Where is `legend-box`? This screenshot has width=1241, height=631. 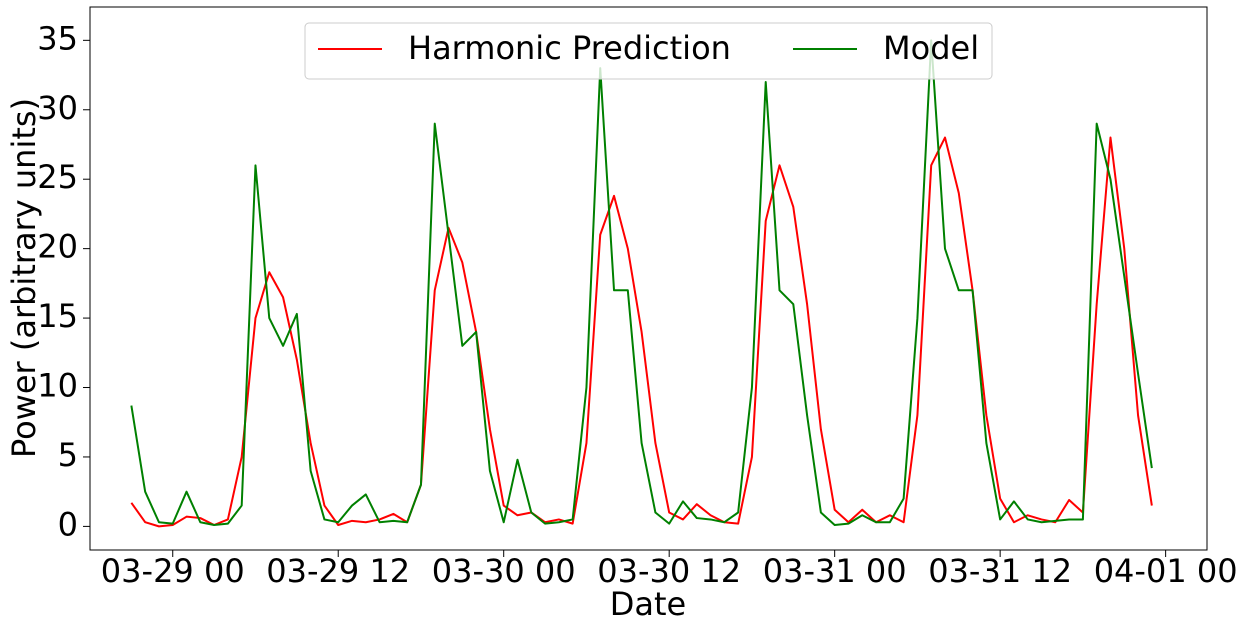 legend-box is located at coordinates (648, 51).